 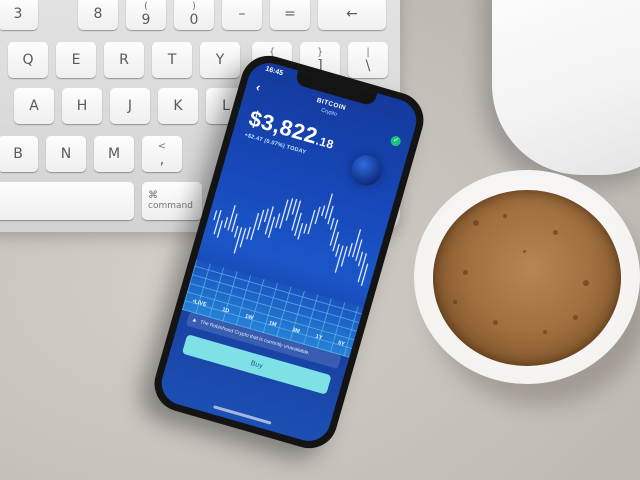 I want to click on space-bar, so click(x=67, y=201).